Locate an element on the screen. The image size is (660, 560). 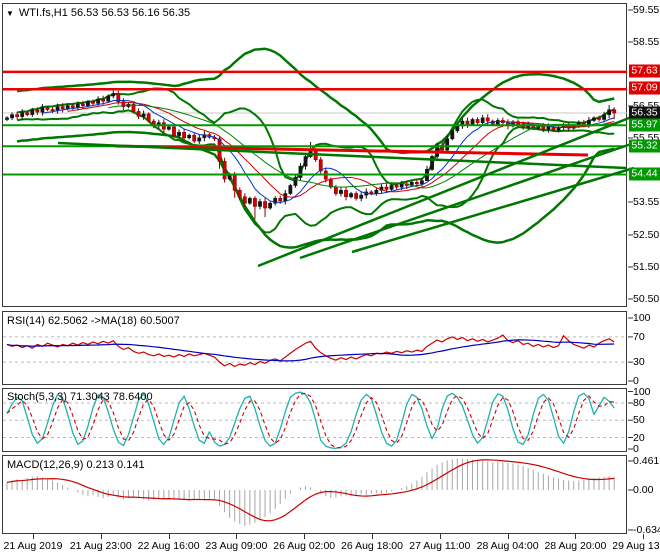
time-axis-label: 26 Aug 18:00 is located at coordinates (372, 546).